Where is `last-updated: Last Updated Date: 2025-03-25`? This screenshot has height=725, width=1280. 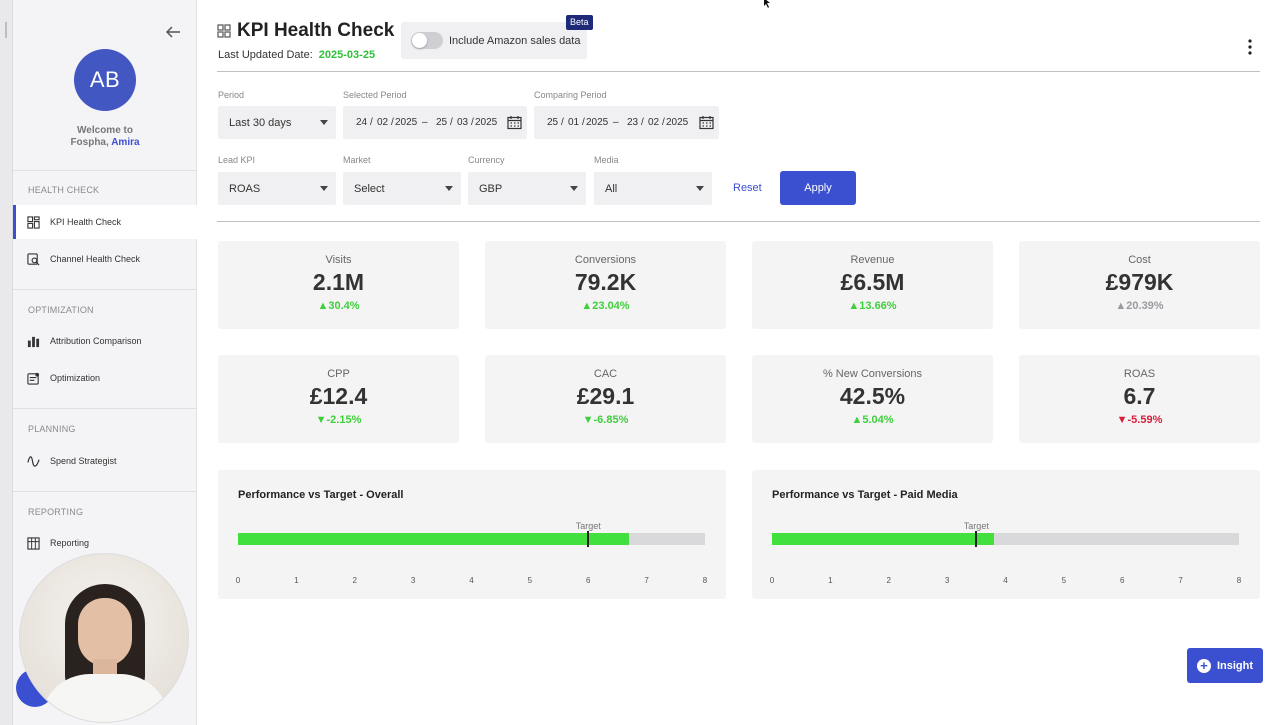
last-updated: Last Updated Date: 2025-03-25 is located at coordinates (296, 55).